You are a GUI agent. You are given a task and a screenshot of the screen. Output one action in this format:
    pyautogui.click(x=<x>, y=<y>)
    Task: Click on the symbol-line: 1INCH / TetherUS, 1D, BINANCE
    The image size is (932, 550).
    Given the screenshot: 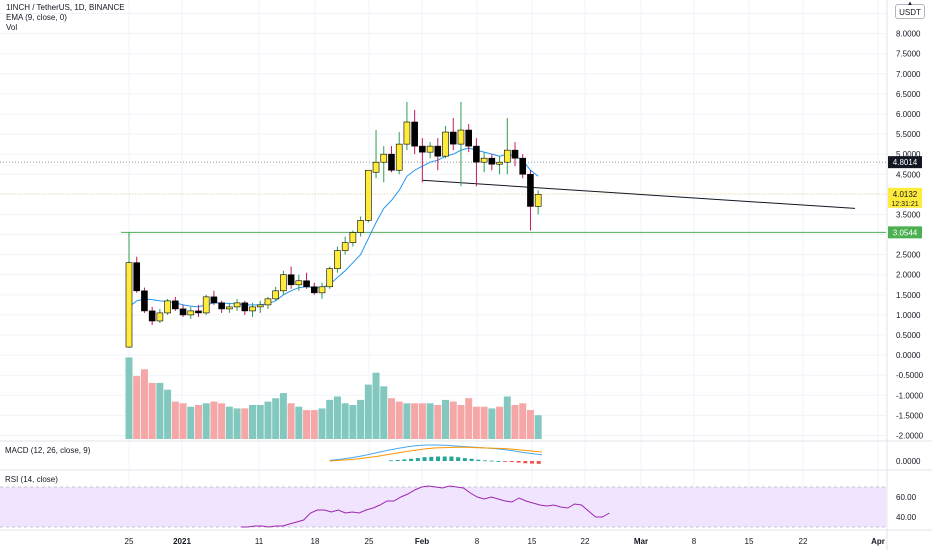 What is the action you would take?
    pyautogui.click(x=65, y=7)
    